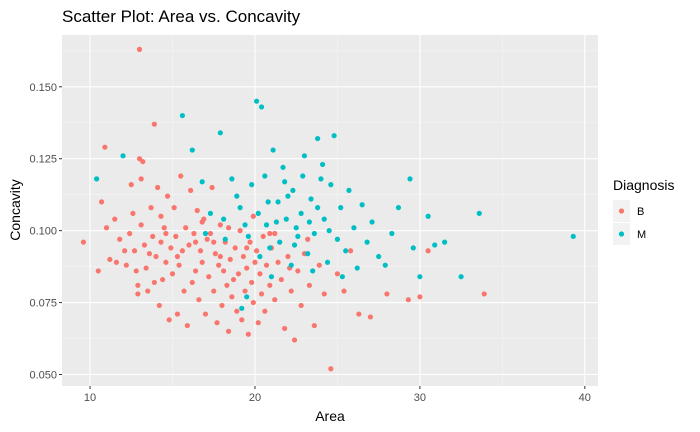 Image resolution: width=700 pixels, height=432 pixels. What do you see at coordinates (43, 375) in the screenshot?
I see `y-tick-label: 0.050` at bounding box center [43, 375].